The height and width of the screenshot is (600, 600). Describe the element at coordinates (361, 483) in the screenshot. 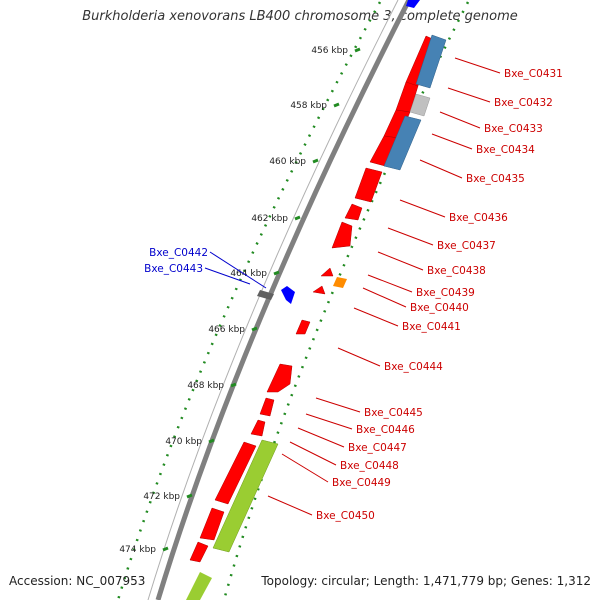

I see `gene-label: Bxe_C0449` at that location.